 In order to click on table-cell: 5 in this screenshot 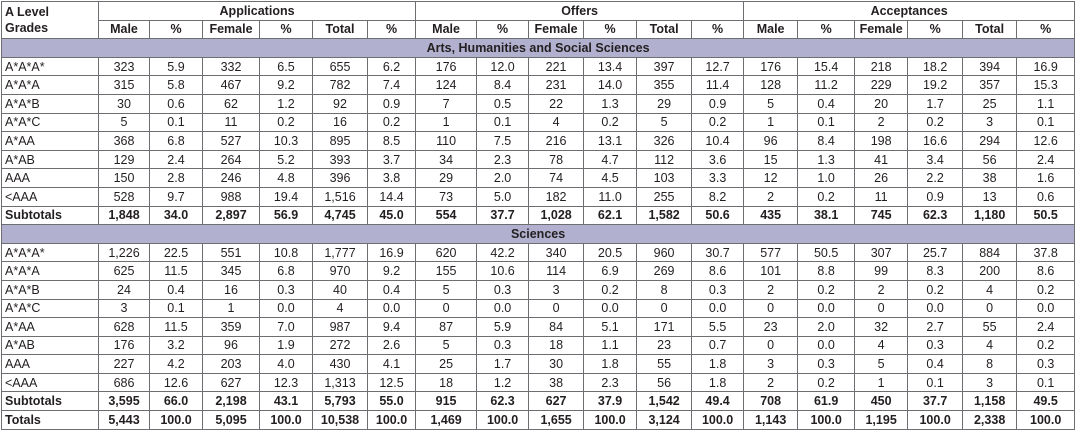, I will do `click(664, 122)`.